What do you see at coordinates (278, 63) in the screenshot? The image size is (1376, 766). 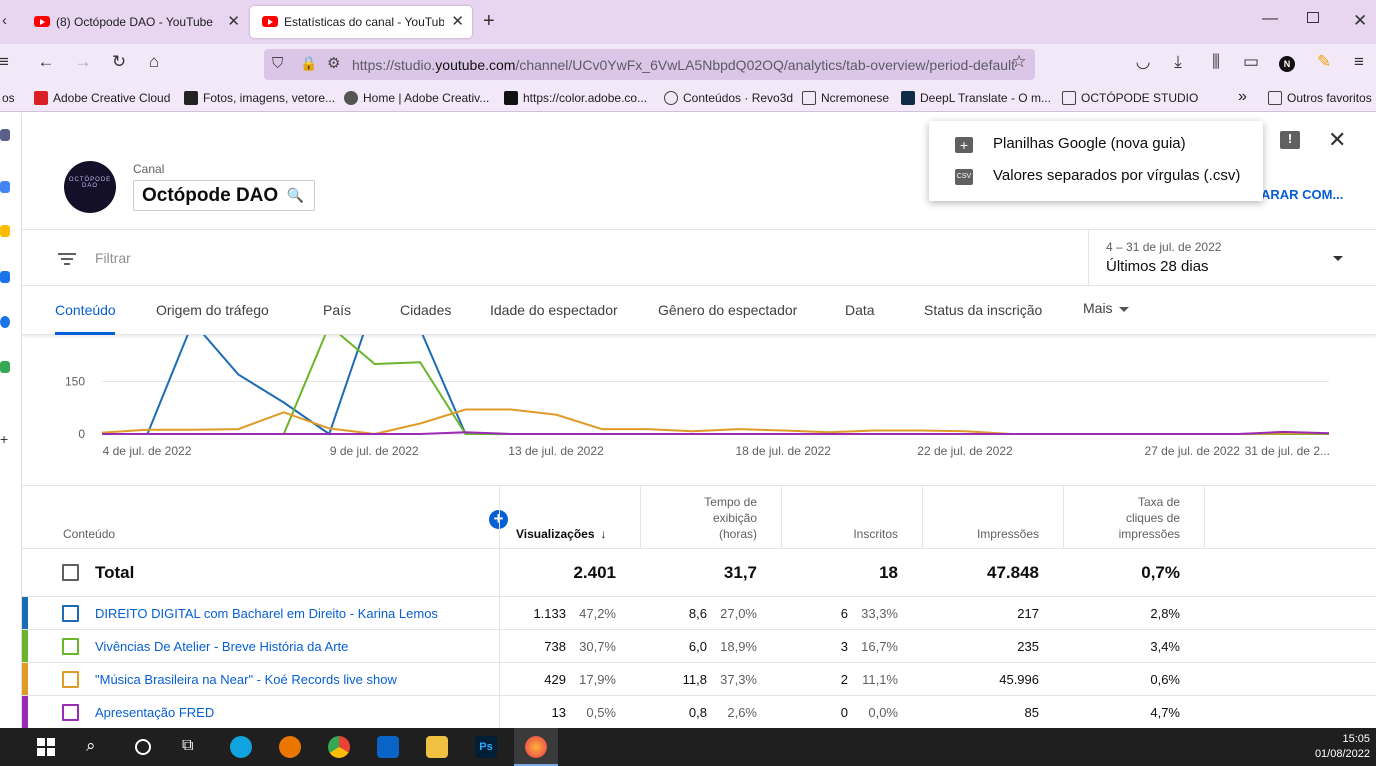 I see `shield-icon: ⛉` at bounding box center [278, 63].